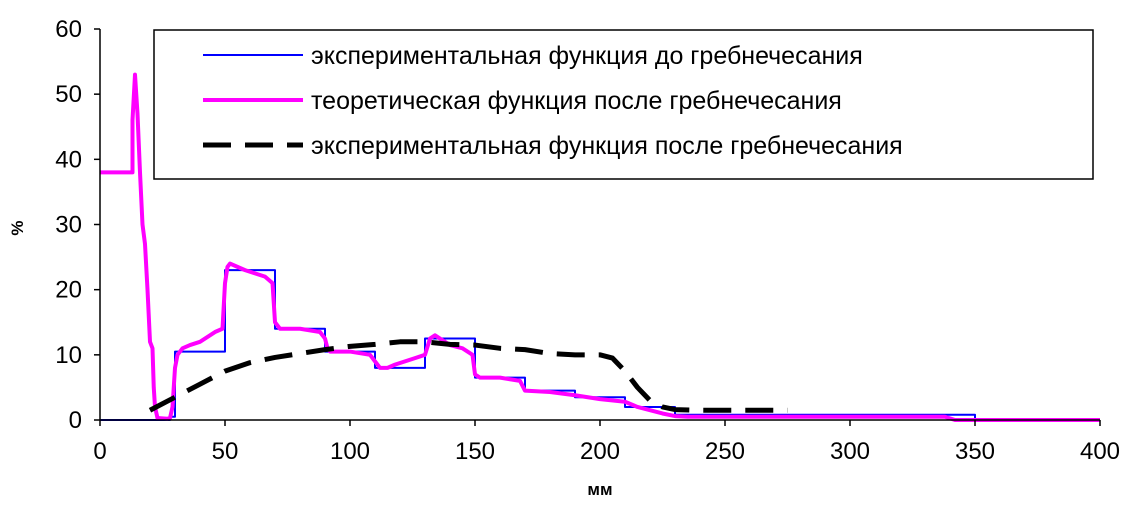 This screenshot has height=525, width=1124. What do you see at coordinates (99, 451) in the screenshot?
I see `x-tick-label: 0` at bounding box center [99, 451].